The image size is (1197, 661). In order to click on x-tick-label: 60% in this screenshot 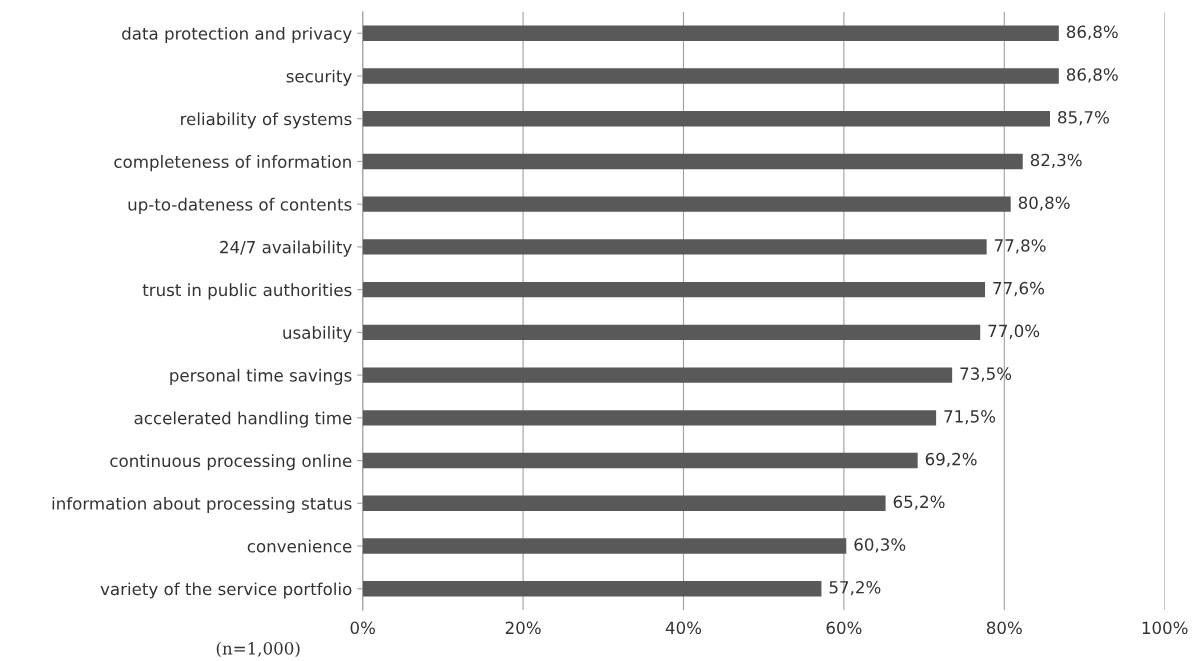, I will do `click(844, 628)`.